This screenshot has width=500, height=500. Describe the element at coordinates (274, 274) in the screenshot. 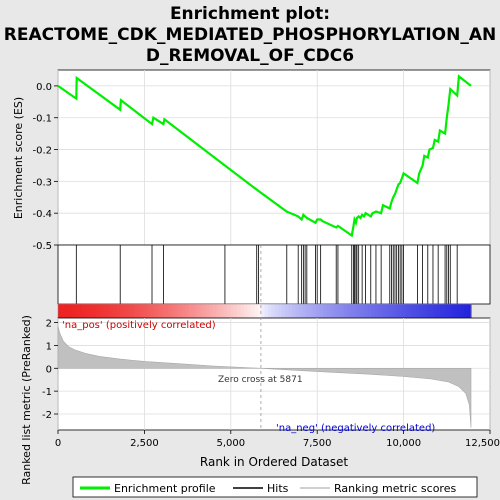

I see `hits-panel` at that location.